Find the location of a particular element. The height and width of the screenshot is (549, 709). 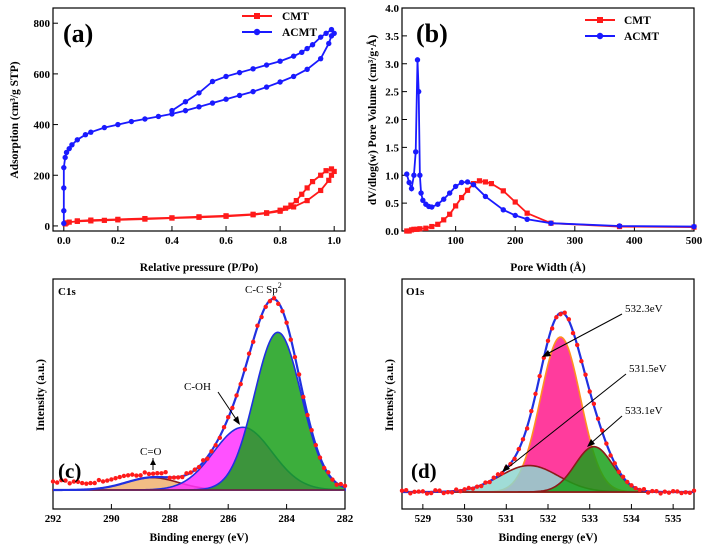

panel-b-y-axis-label: dV/dlog(w) Pore Volume (cm³/g·Å) is located at coordinates (372, 120).